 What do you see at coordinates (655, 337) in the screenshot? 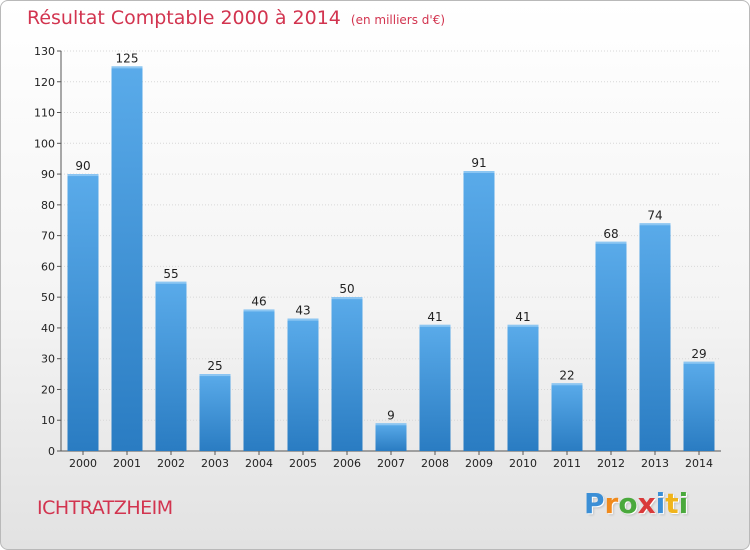
I see `bar-2013` at bounding box center [655, 337].